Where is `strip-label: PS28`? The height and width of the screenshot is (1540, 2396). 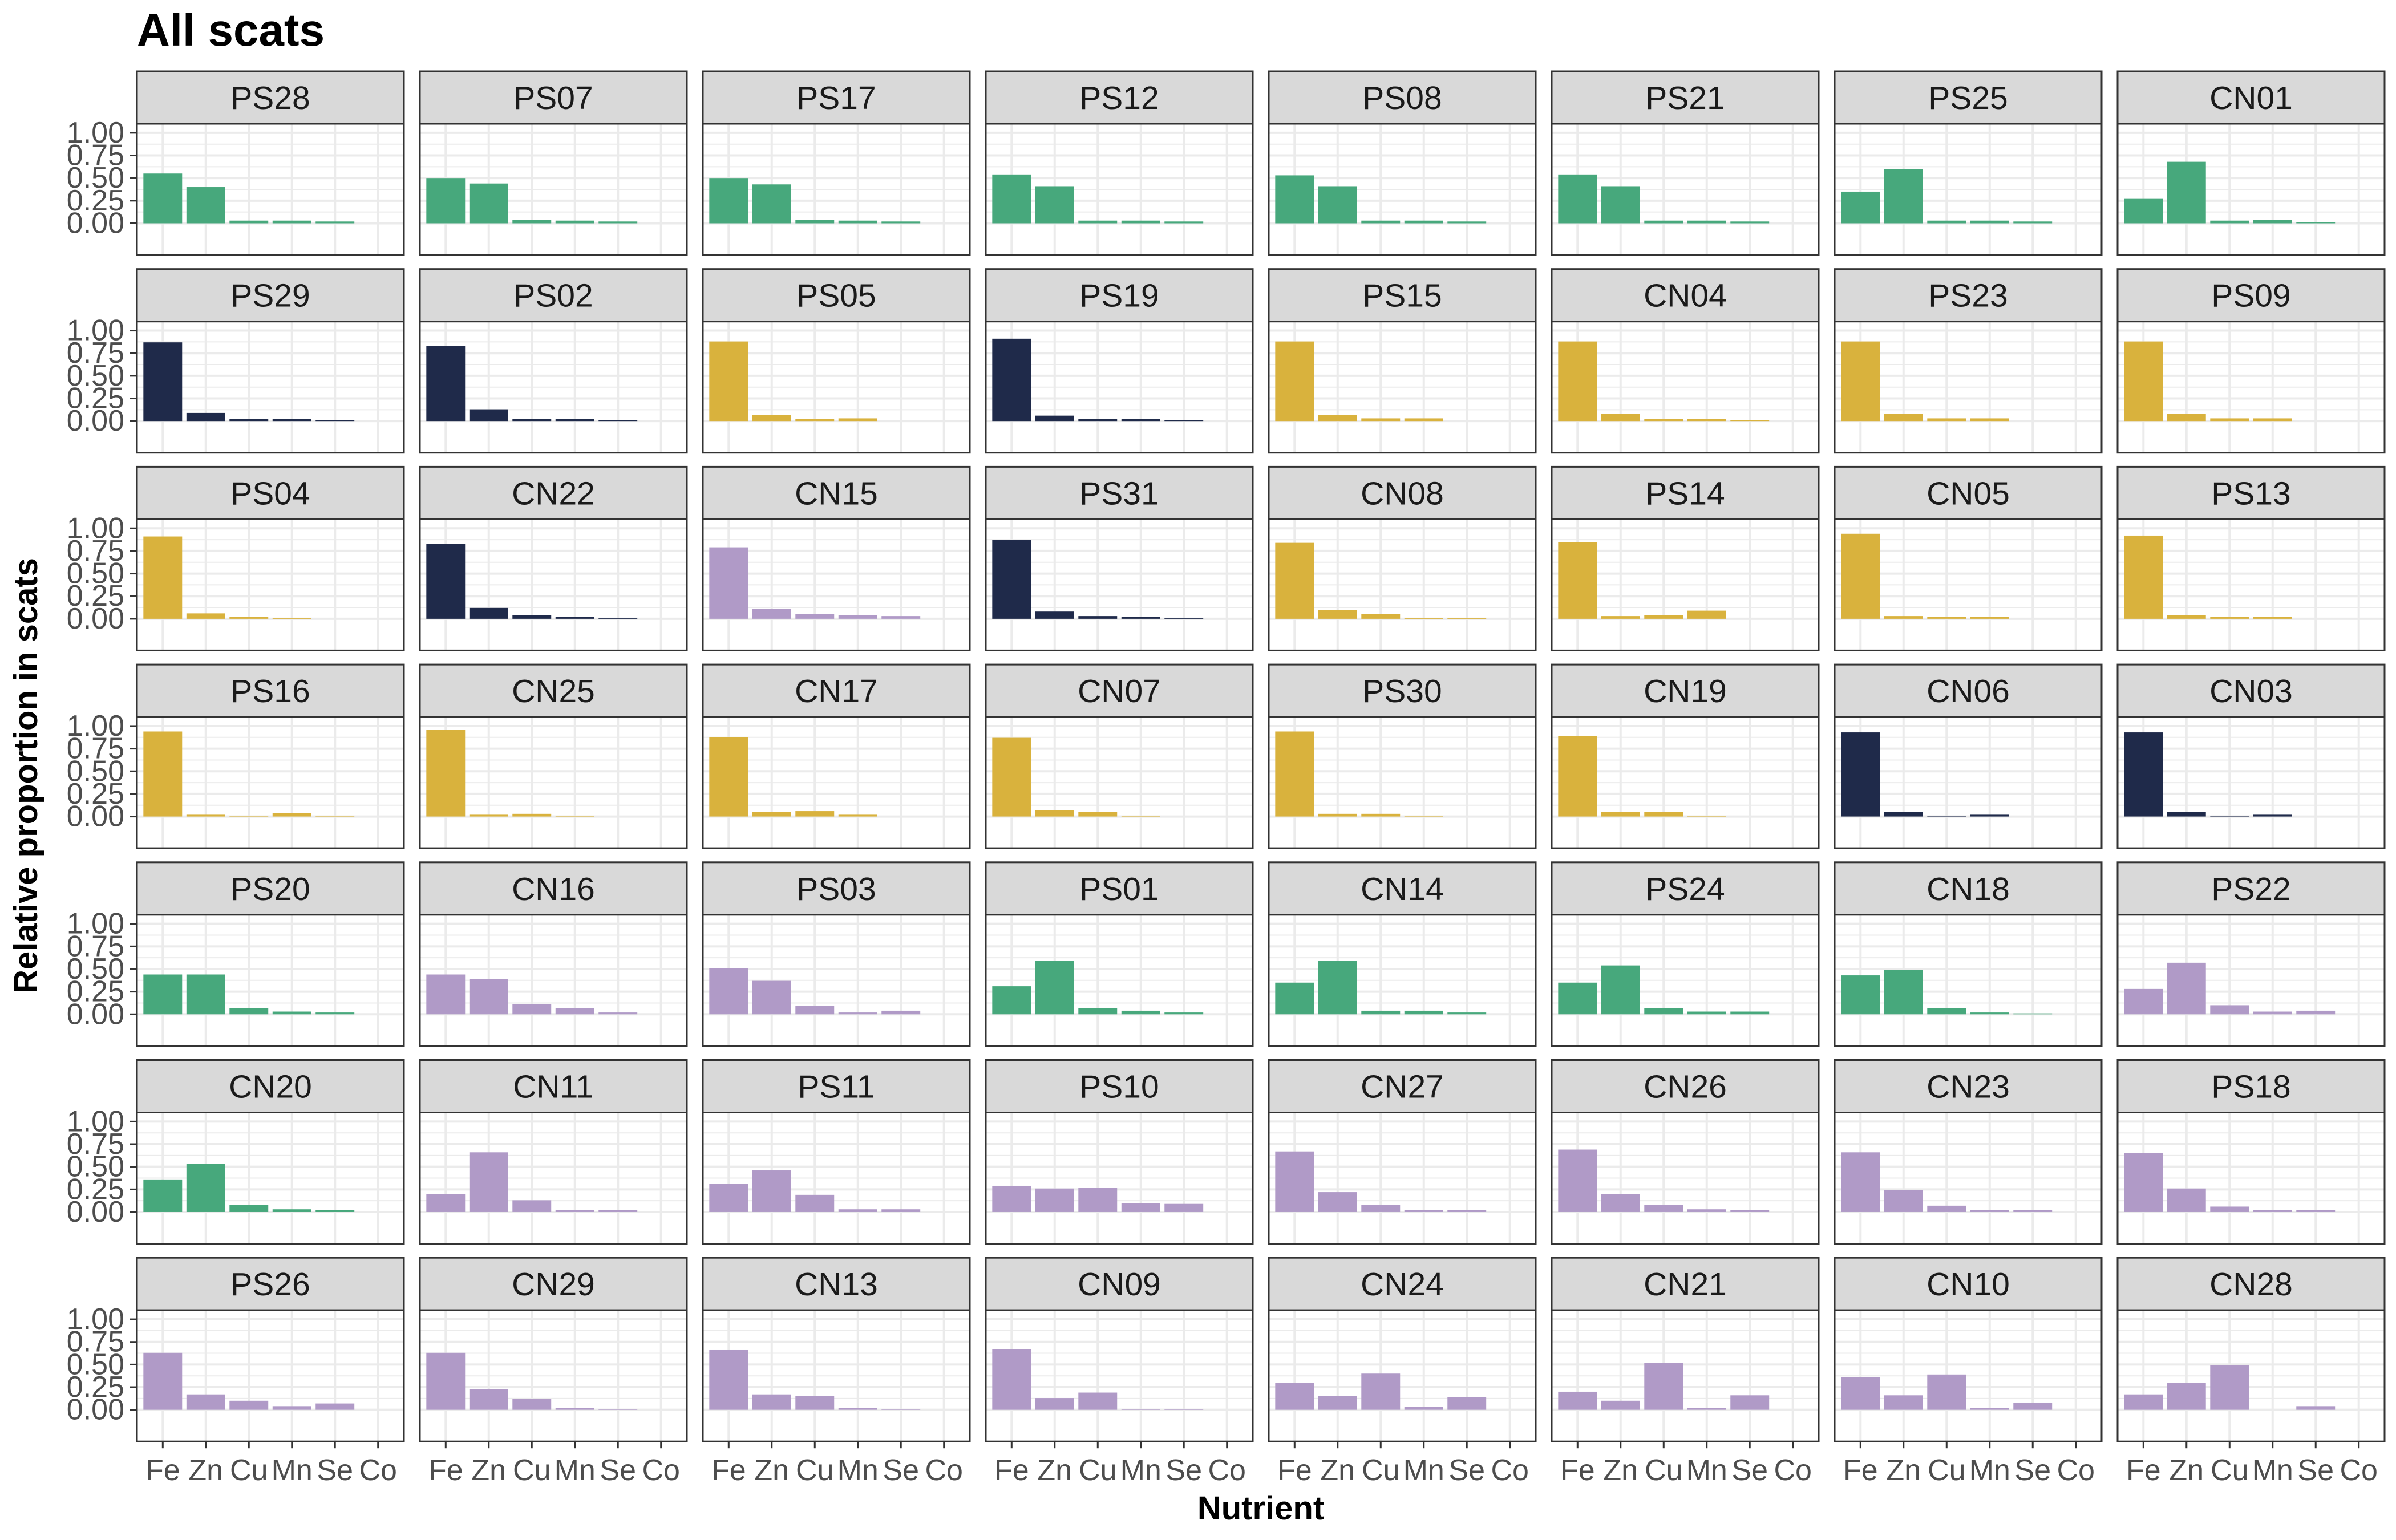 strip-label: PS28 is located at coordinates (270, 98).